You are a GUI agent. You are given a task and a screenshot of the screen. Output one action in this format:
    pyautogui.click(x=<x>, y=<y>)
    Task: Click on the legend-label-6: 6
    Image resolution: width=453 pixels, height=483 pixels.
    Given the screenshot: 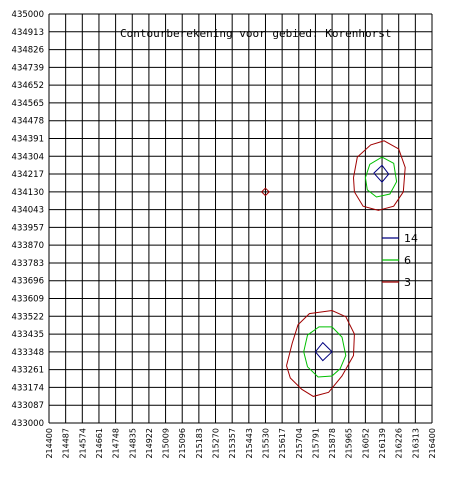 What is the action you would take?
    pyautogui.click(x=407, y=260)
    